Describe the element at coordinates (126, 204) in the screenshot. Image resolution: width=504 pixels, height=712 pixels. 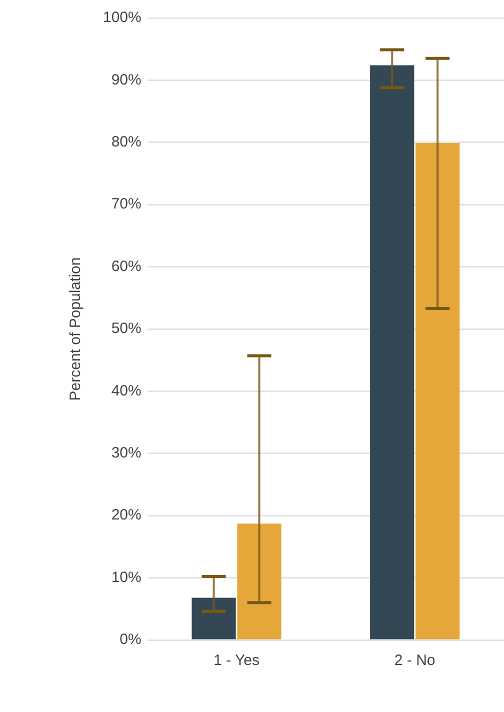
I see `y-tick-label: 70%` at that location.